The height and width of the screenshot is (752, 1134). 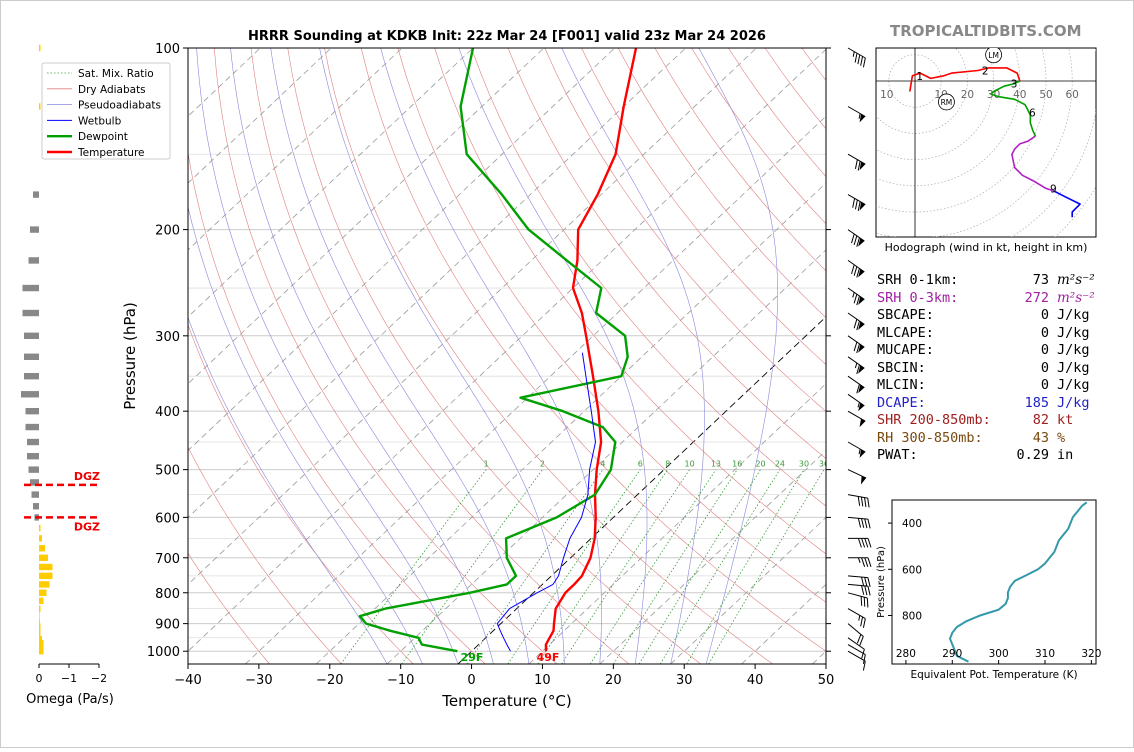 I want to click on storm-motion-label: LM, so click(x=993, y=55).